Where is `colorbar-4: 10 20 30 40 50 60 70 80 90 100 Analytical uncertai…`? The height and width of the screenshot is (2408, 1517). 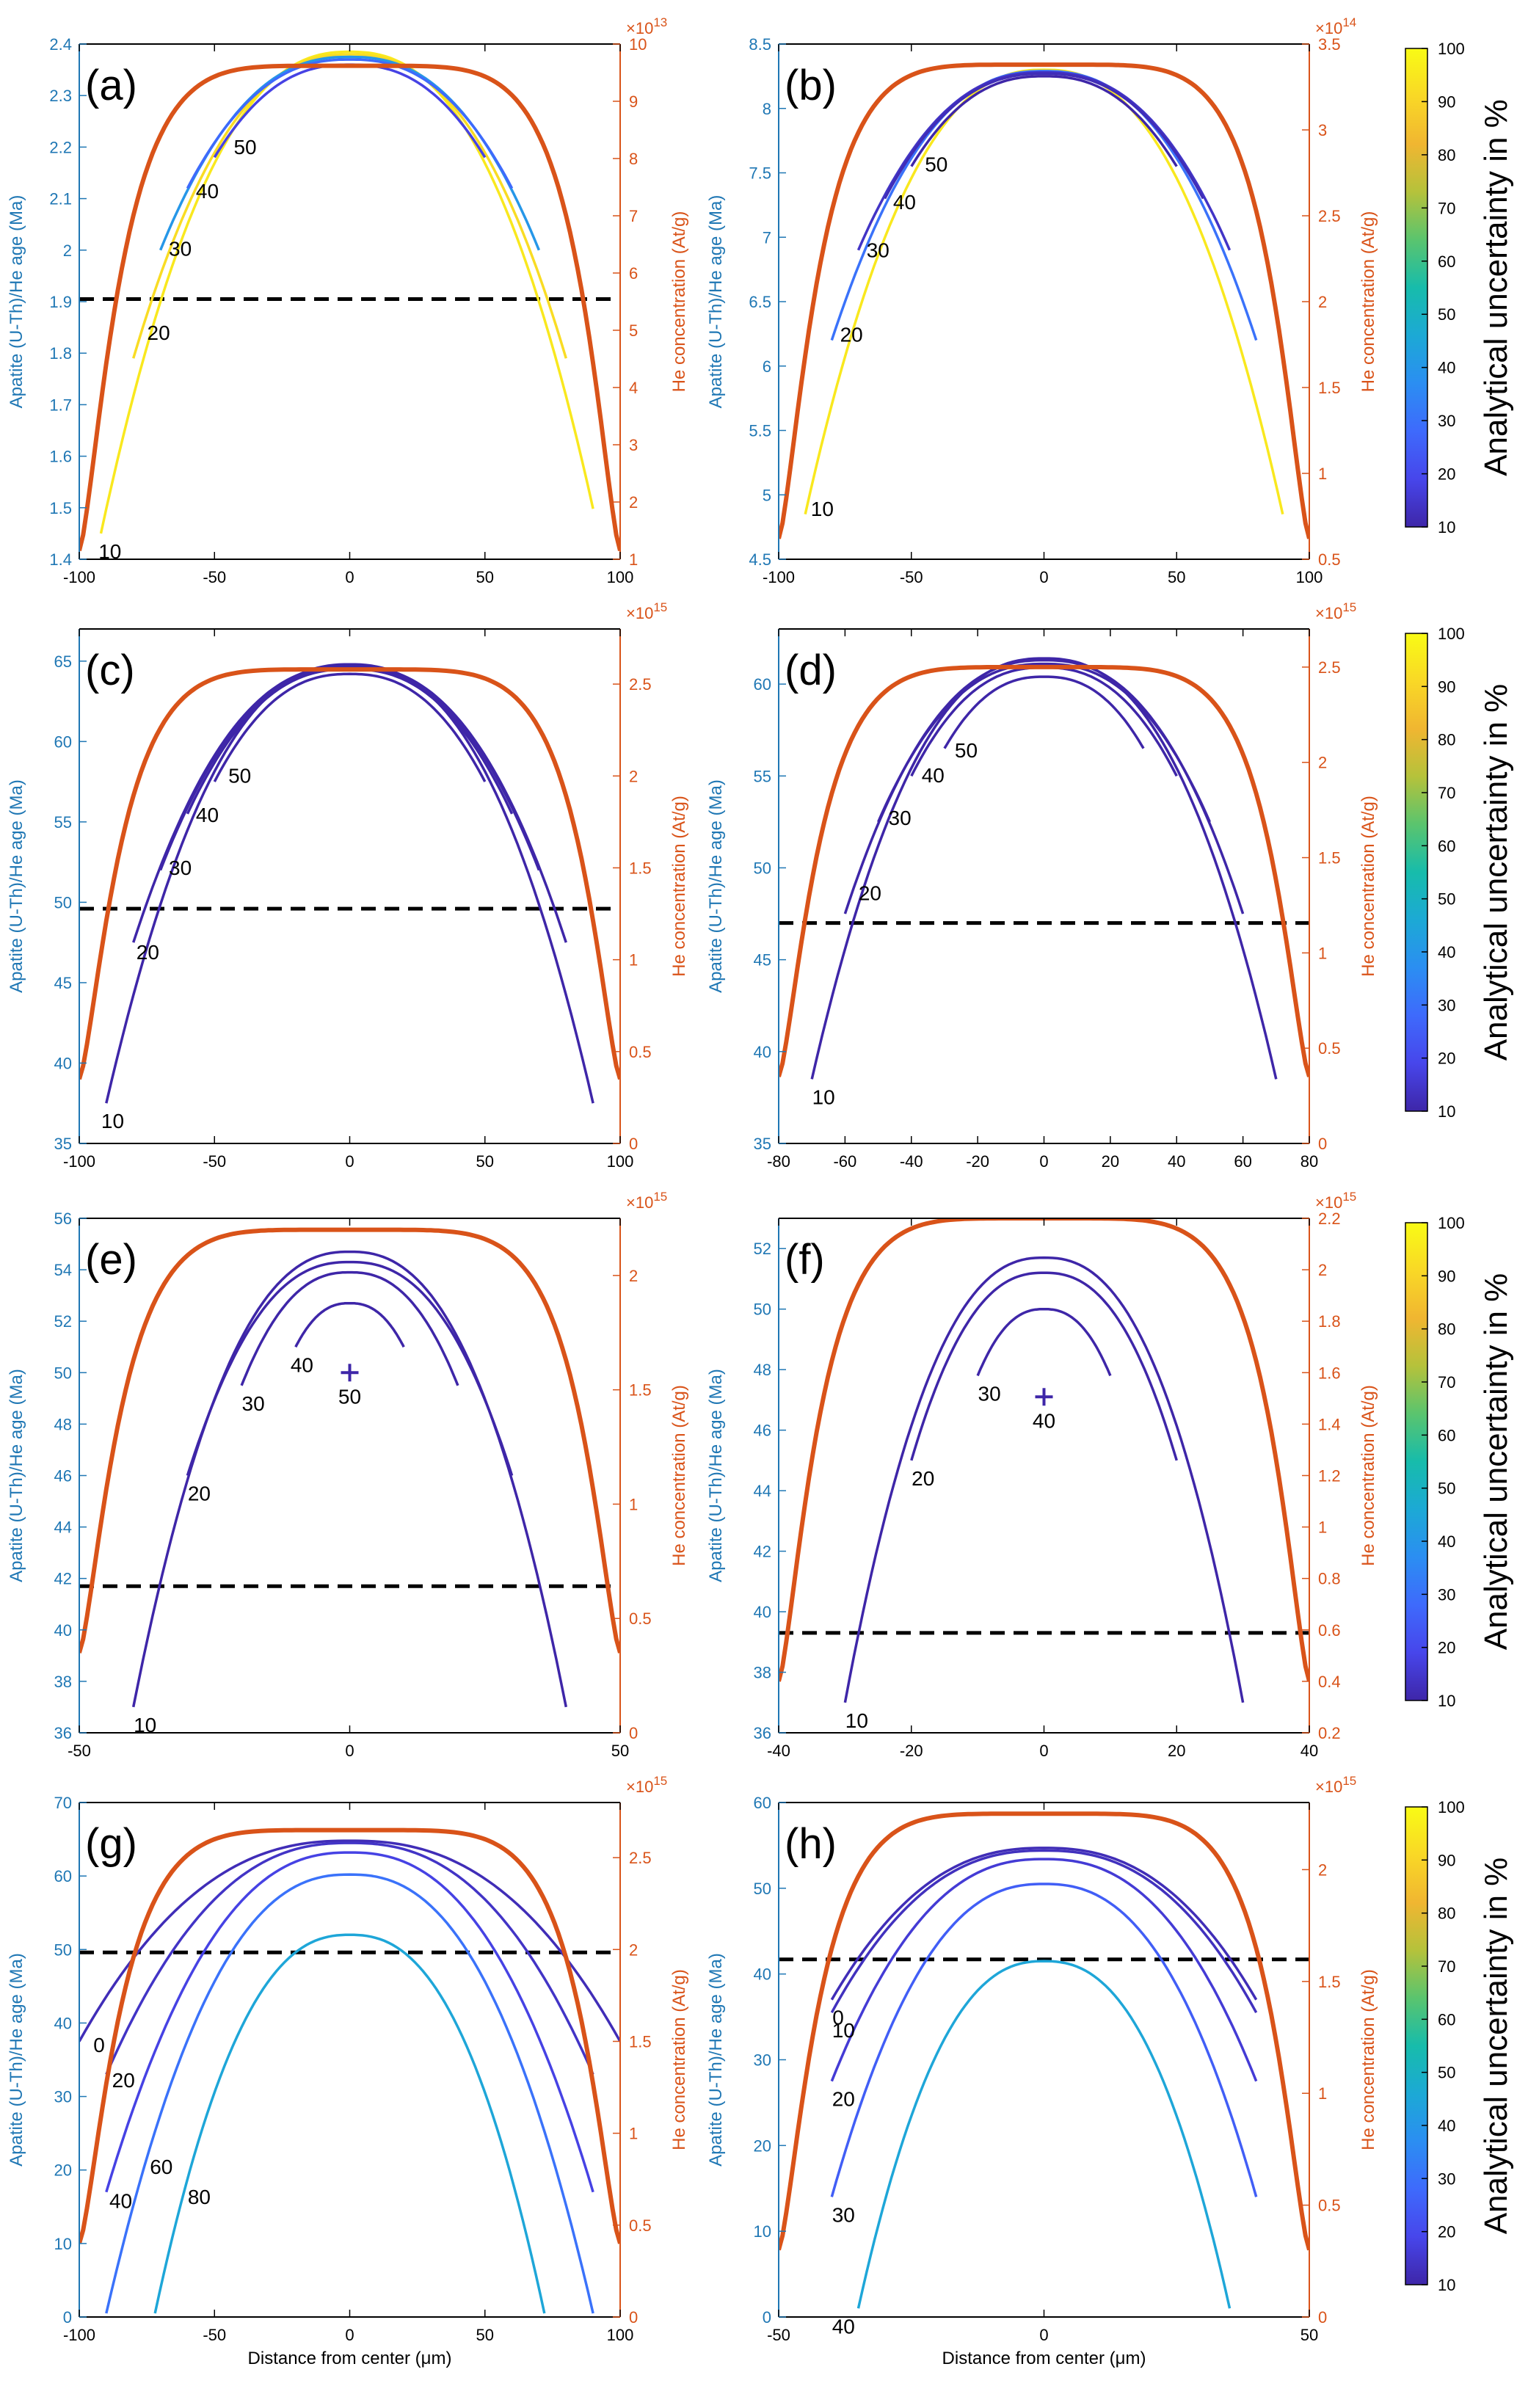 colorbar-4: 10 20 30 40 50 60 70 80 90 100 Analytical uncertai… is located at coordinates (1459, 2046).